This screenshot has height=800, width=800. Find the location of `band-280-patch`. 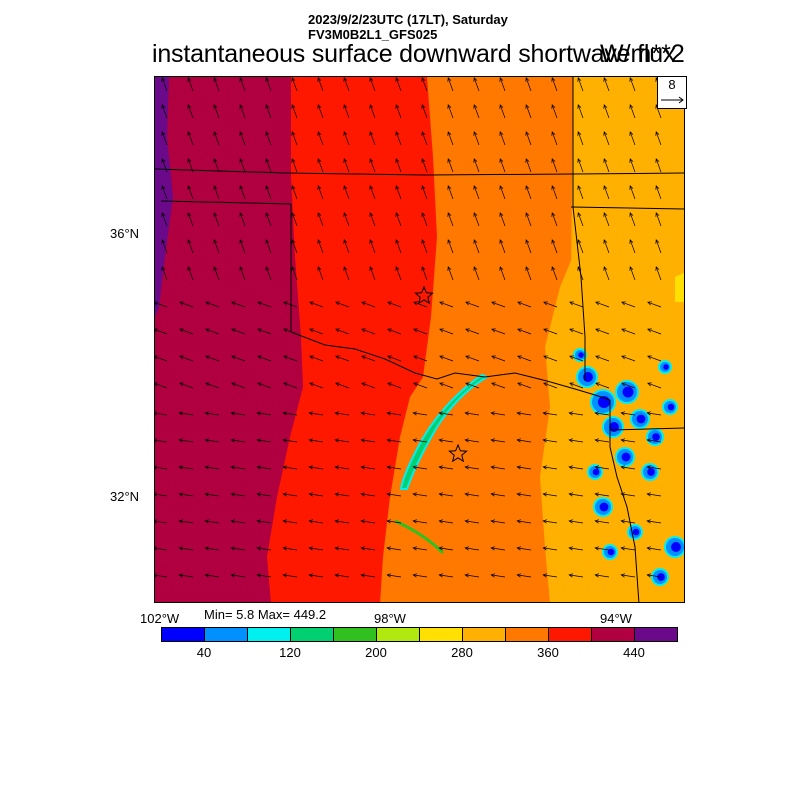

band-280-patch is located at coordinates (679, 287).